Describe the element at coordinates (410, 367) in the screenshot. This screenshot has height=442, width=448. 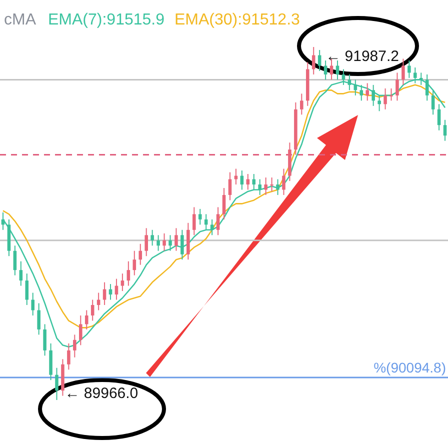
I see `ref-line-label: %(90094.8)` at that location.